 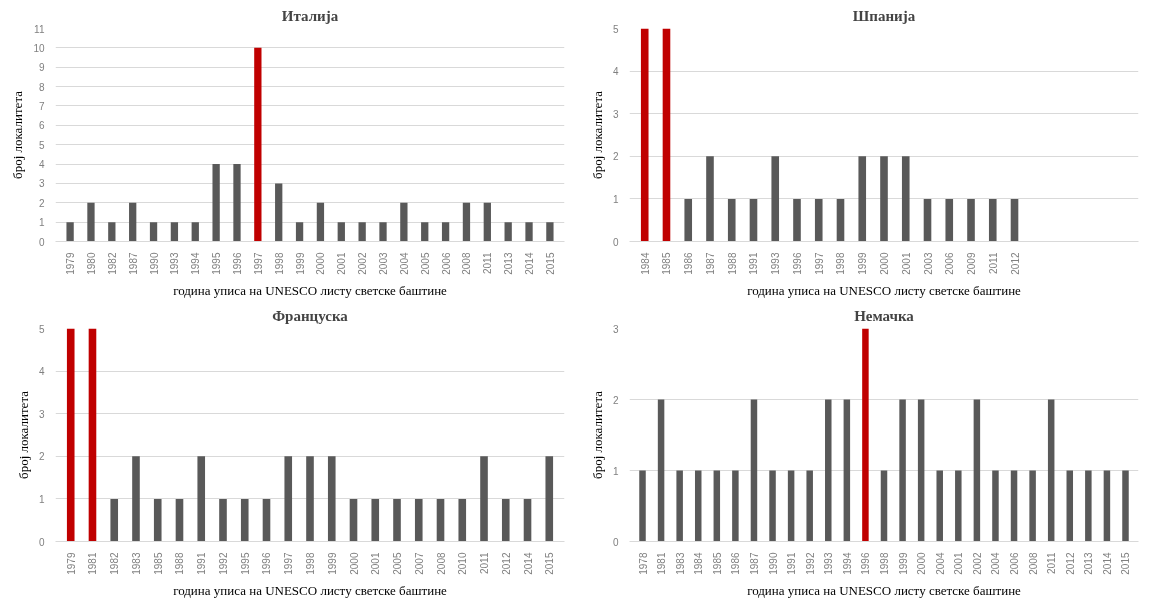 What do you see at coordinates (662, 563) in the screenshot?
I see `x-tick-label: 1981` at bounding box center [662, 563].